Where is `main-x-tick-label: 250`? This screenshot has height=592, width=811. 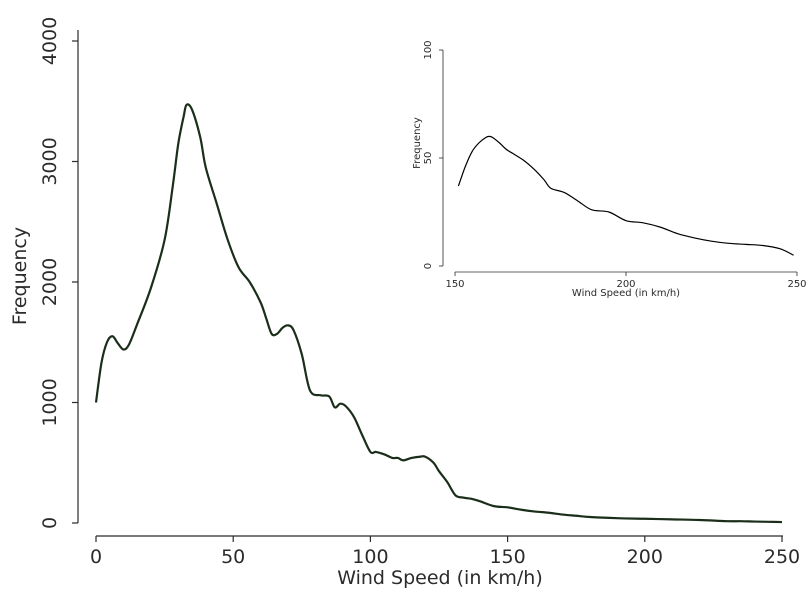
main-x-tick-label: 250 is located at coordinates (782, 557).